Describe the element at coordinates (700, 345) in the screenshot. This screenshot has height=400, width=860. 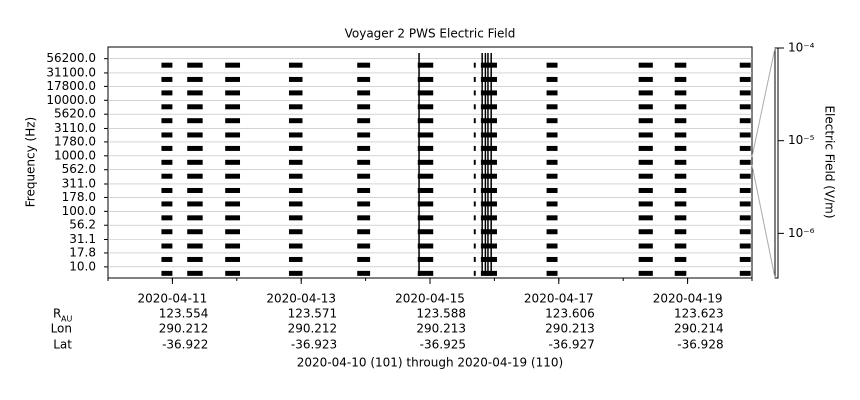
I see `ephemeris-value: -36.928` at that location.